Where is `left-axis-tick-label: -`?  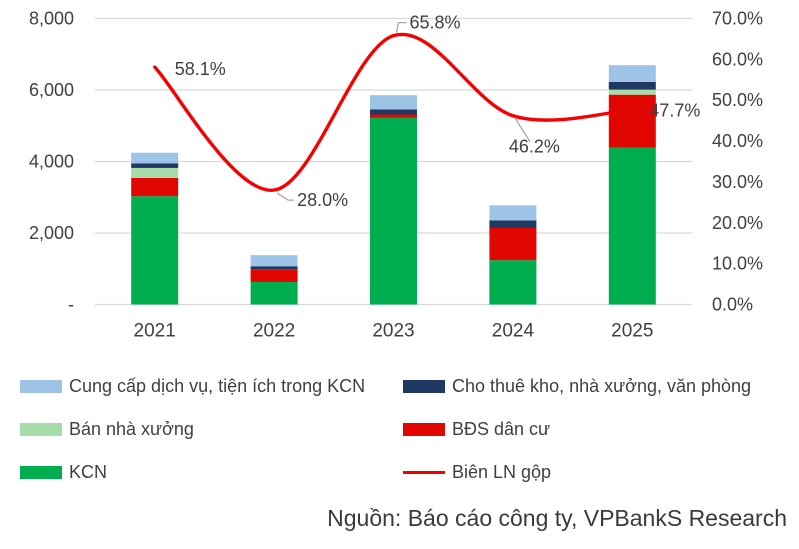
left-axis-tick-label: - is located at coordinates (71, 305).